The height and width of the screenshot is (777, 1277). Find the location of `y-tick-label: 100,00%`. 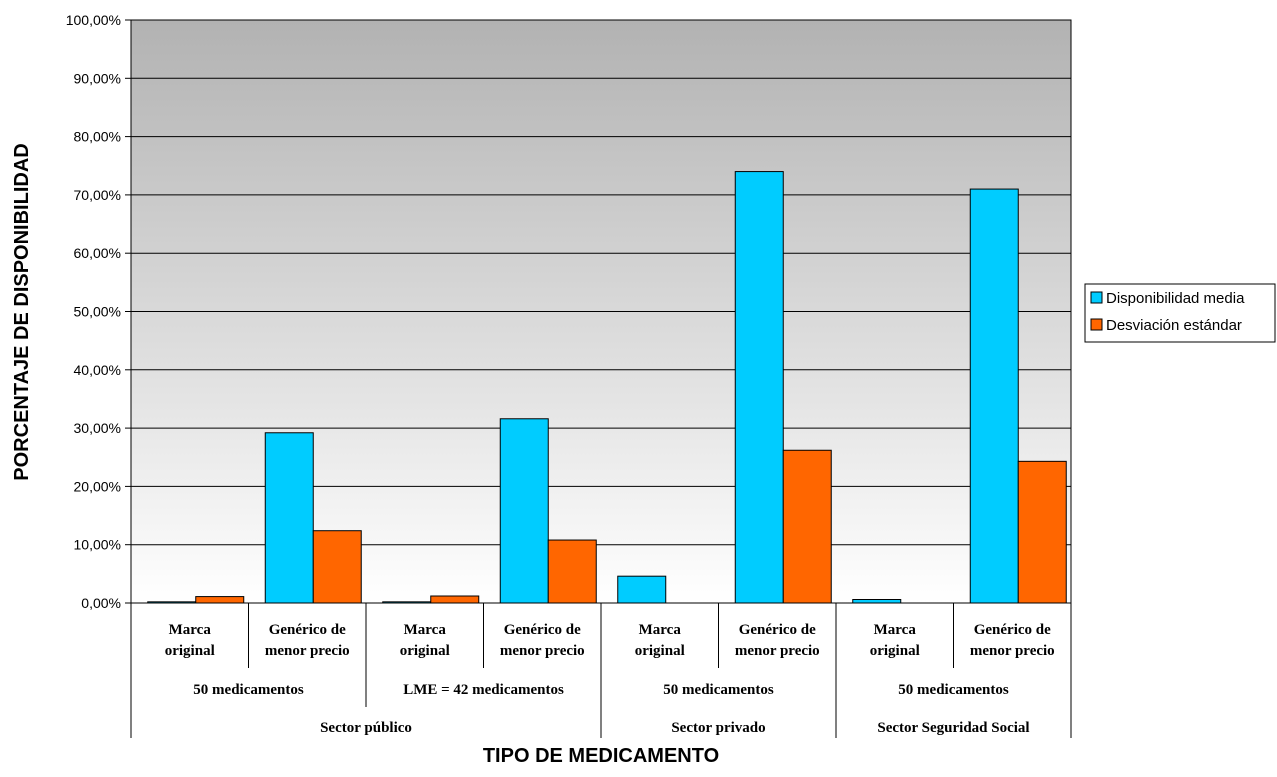

y-tick-label: 100,00% is located at coordinates (93, 20).